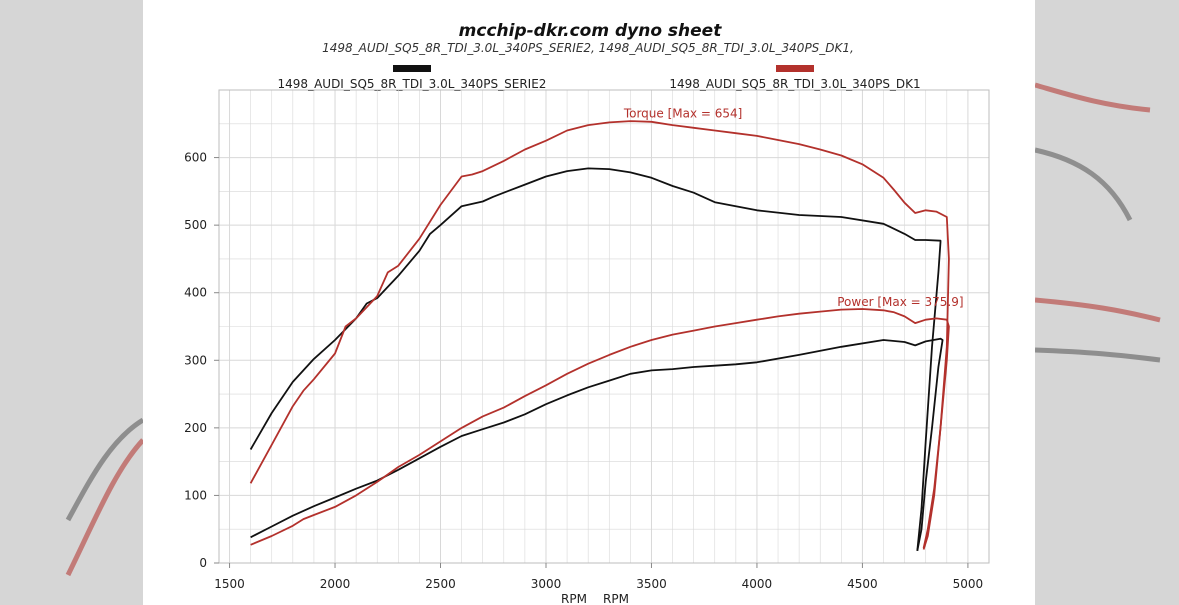 The height and width of the screenshot is (605, 1179). What do you see at coordinates (757, 584) in the screenshot?
I see `x-tick-label: 4000` at bounding box center [757, 584].